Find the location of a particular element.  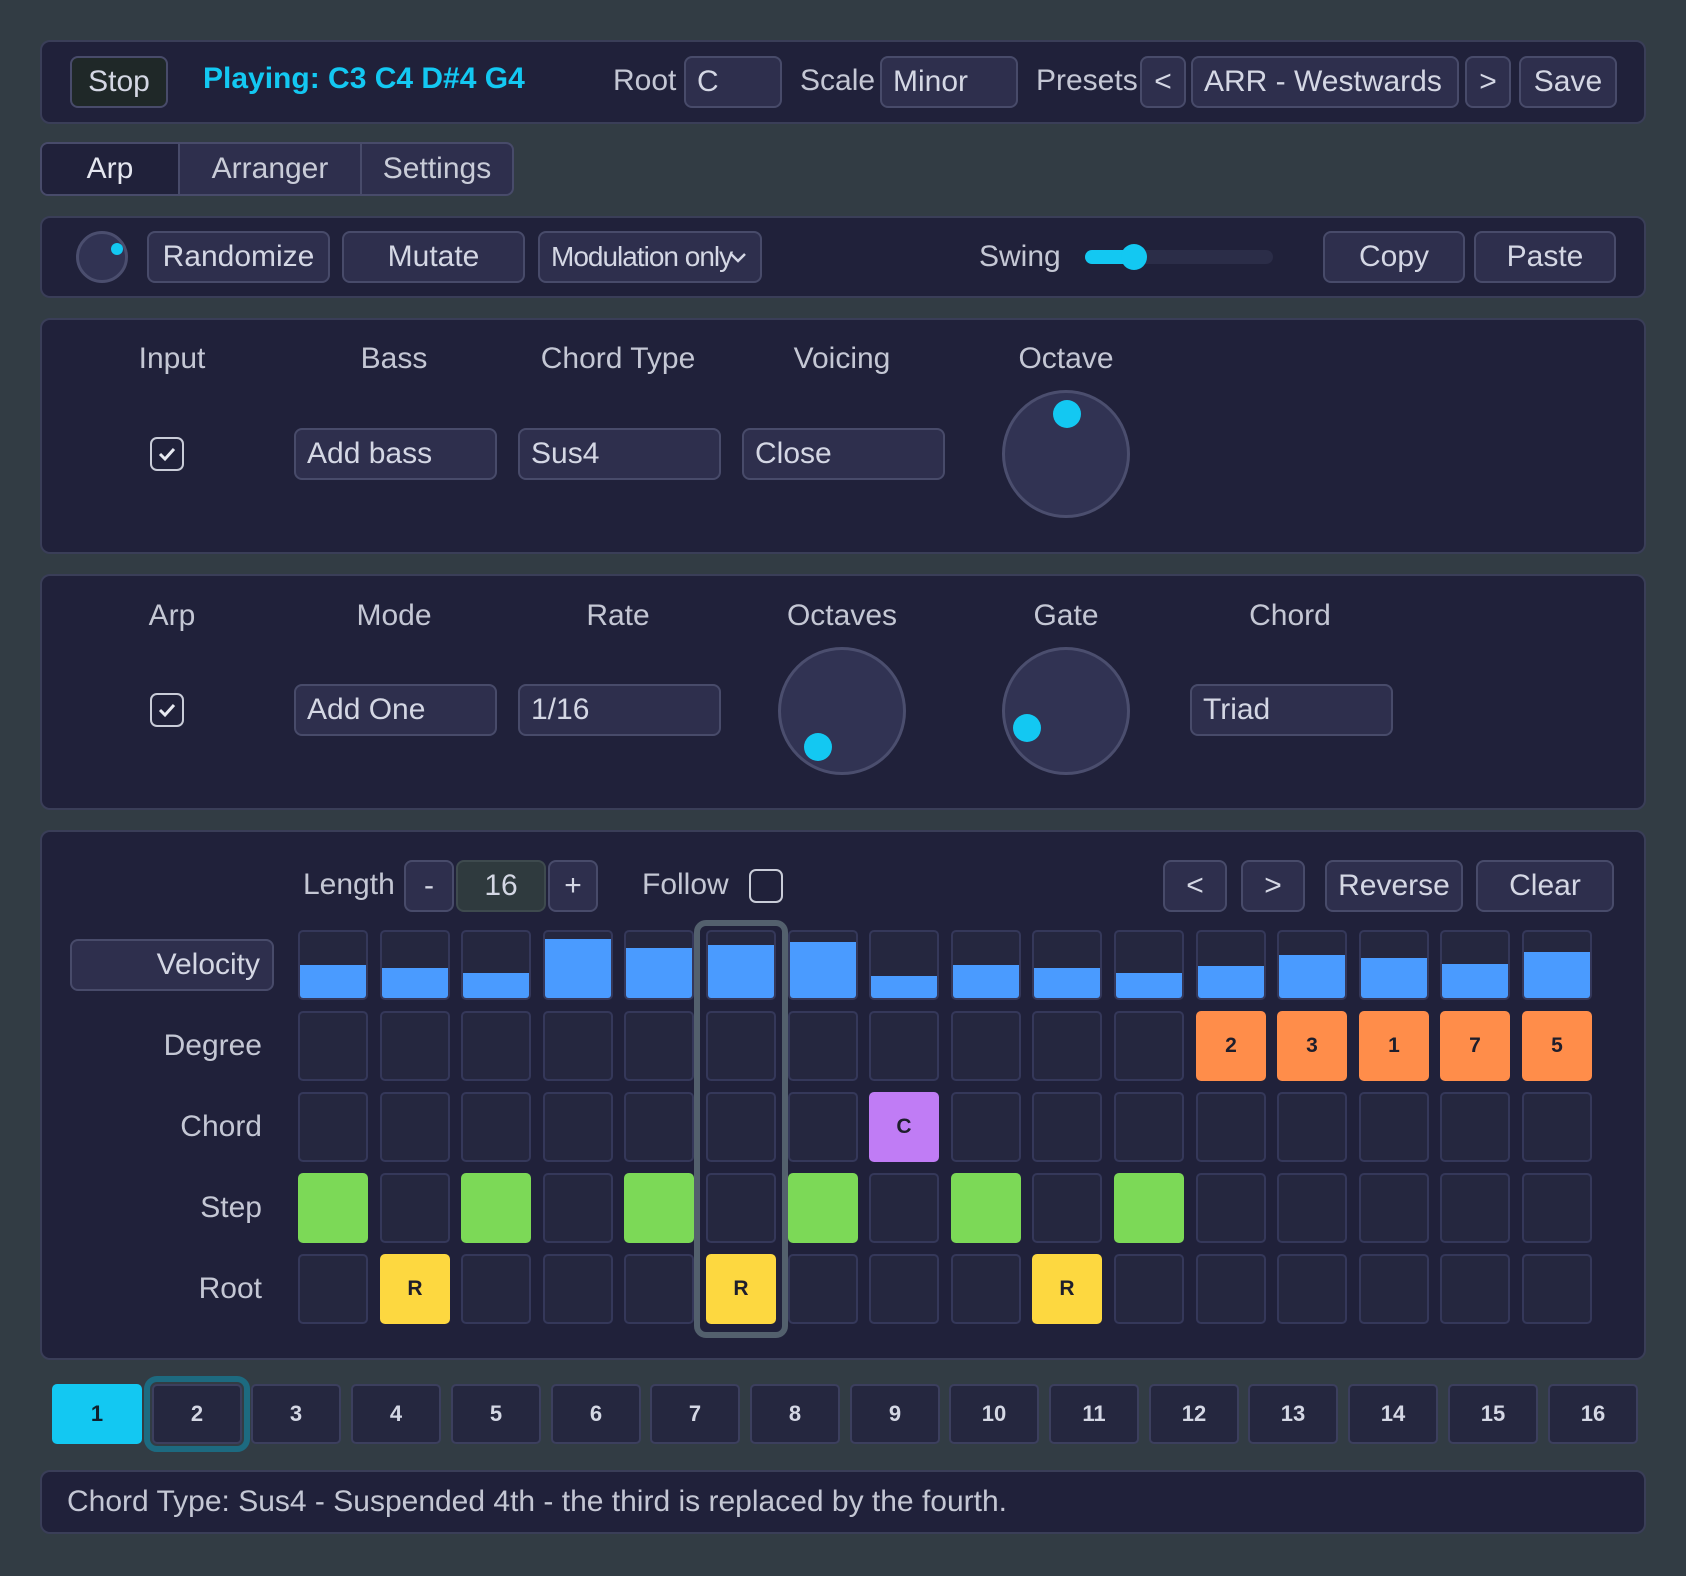

randomize-button: Randomize is located at coordinates (238, 257).